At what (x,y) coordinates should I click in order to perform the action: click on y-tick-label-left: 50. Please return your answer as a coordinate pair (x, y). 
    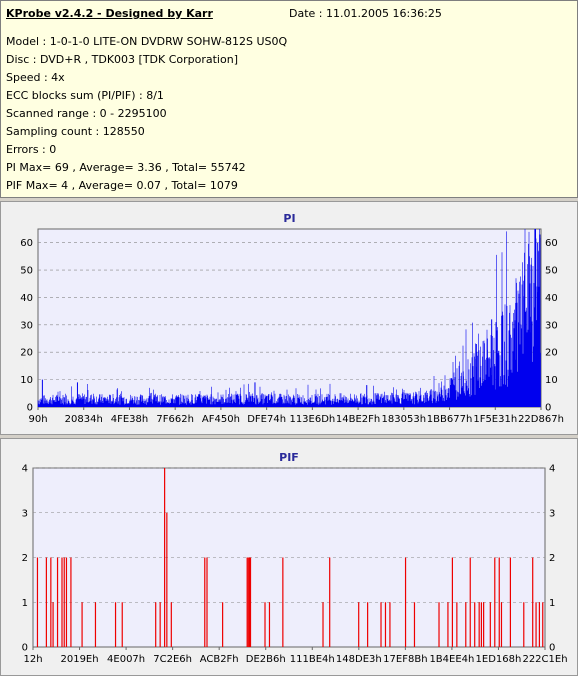
    Looking at the image, I should click on (26, 271).